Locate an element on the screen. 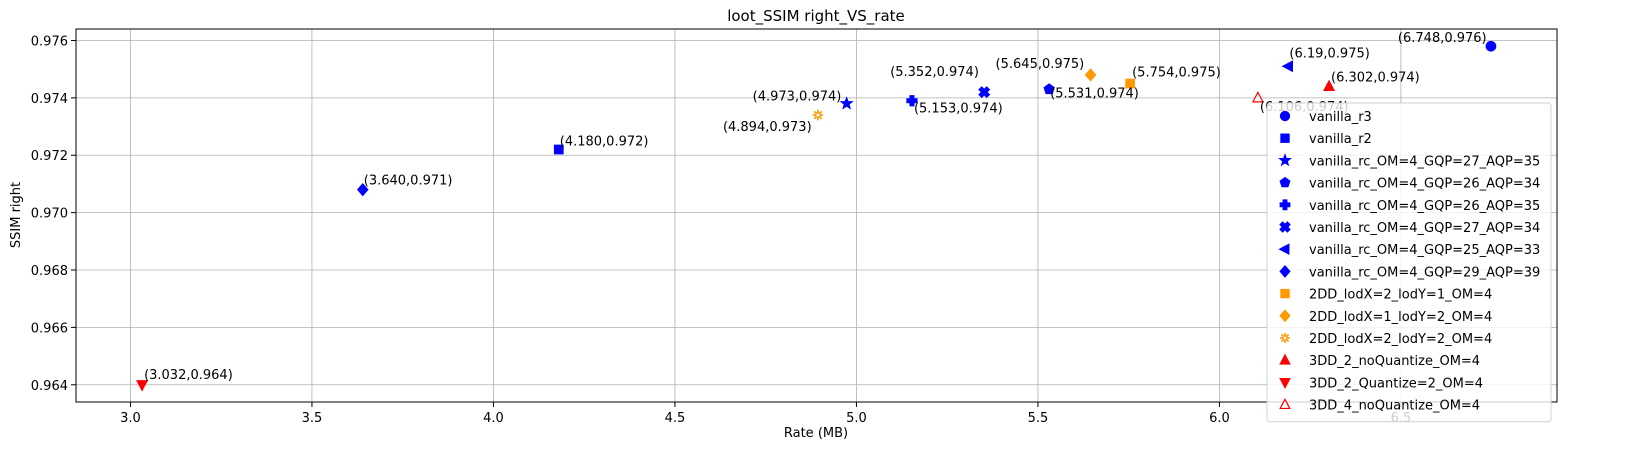  legend-entry: 3DD_2_noQuantize_OM=4 is located at coordinates (1394, 361).